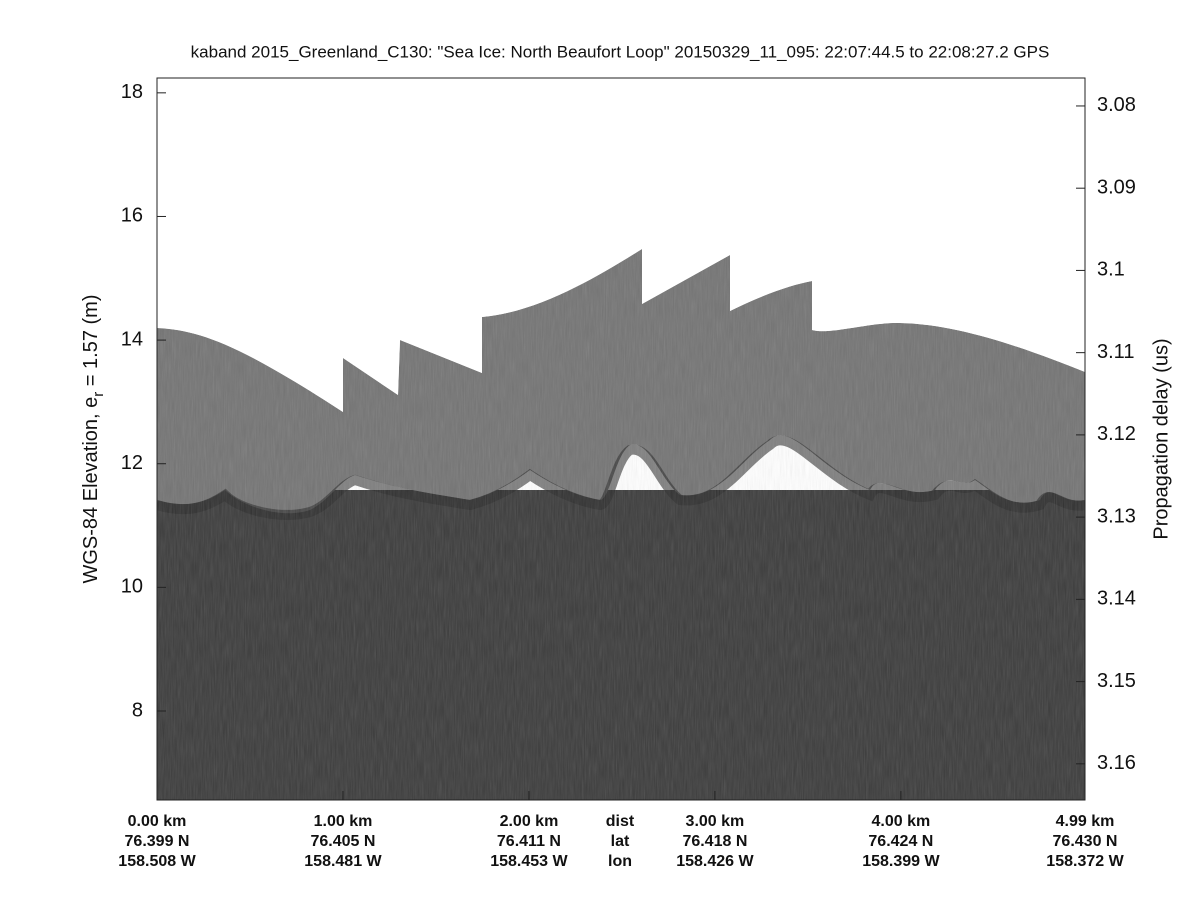  What do you see at coordinates (1111, 270) in the screenshot?
I see `y2-tick-label: 3.1` at bounding box center [1111, 270].